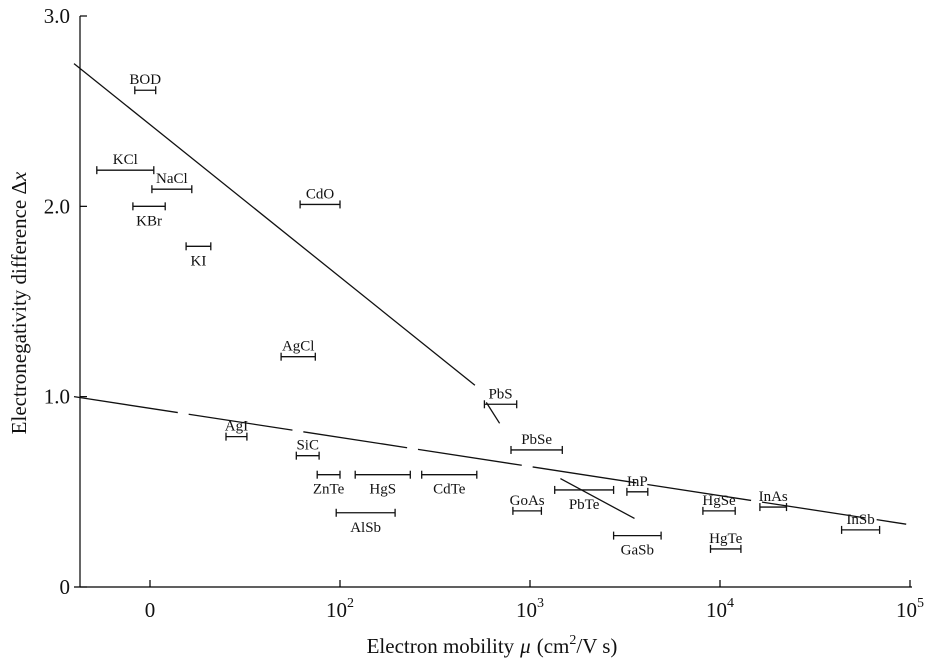  Describe the element at coordinates (365, 528) in the screenshot. I see `label-alsb: AlSb` at that location.